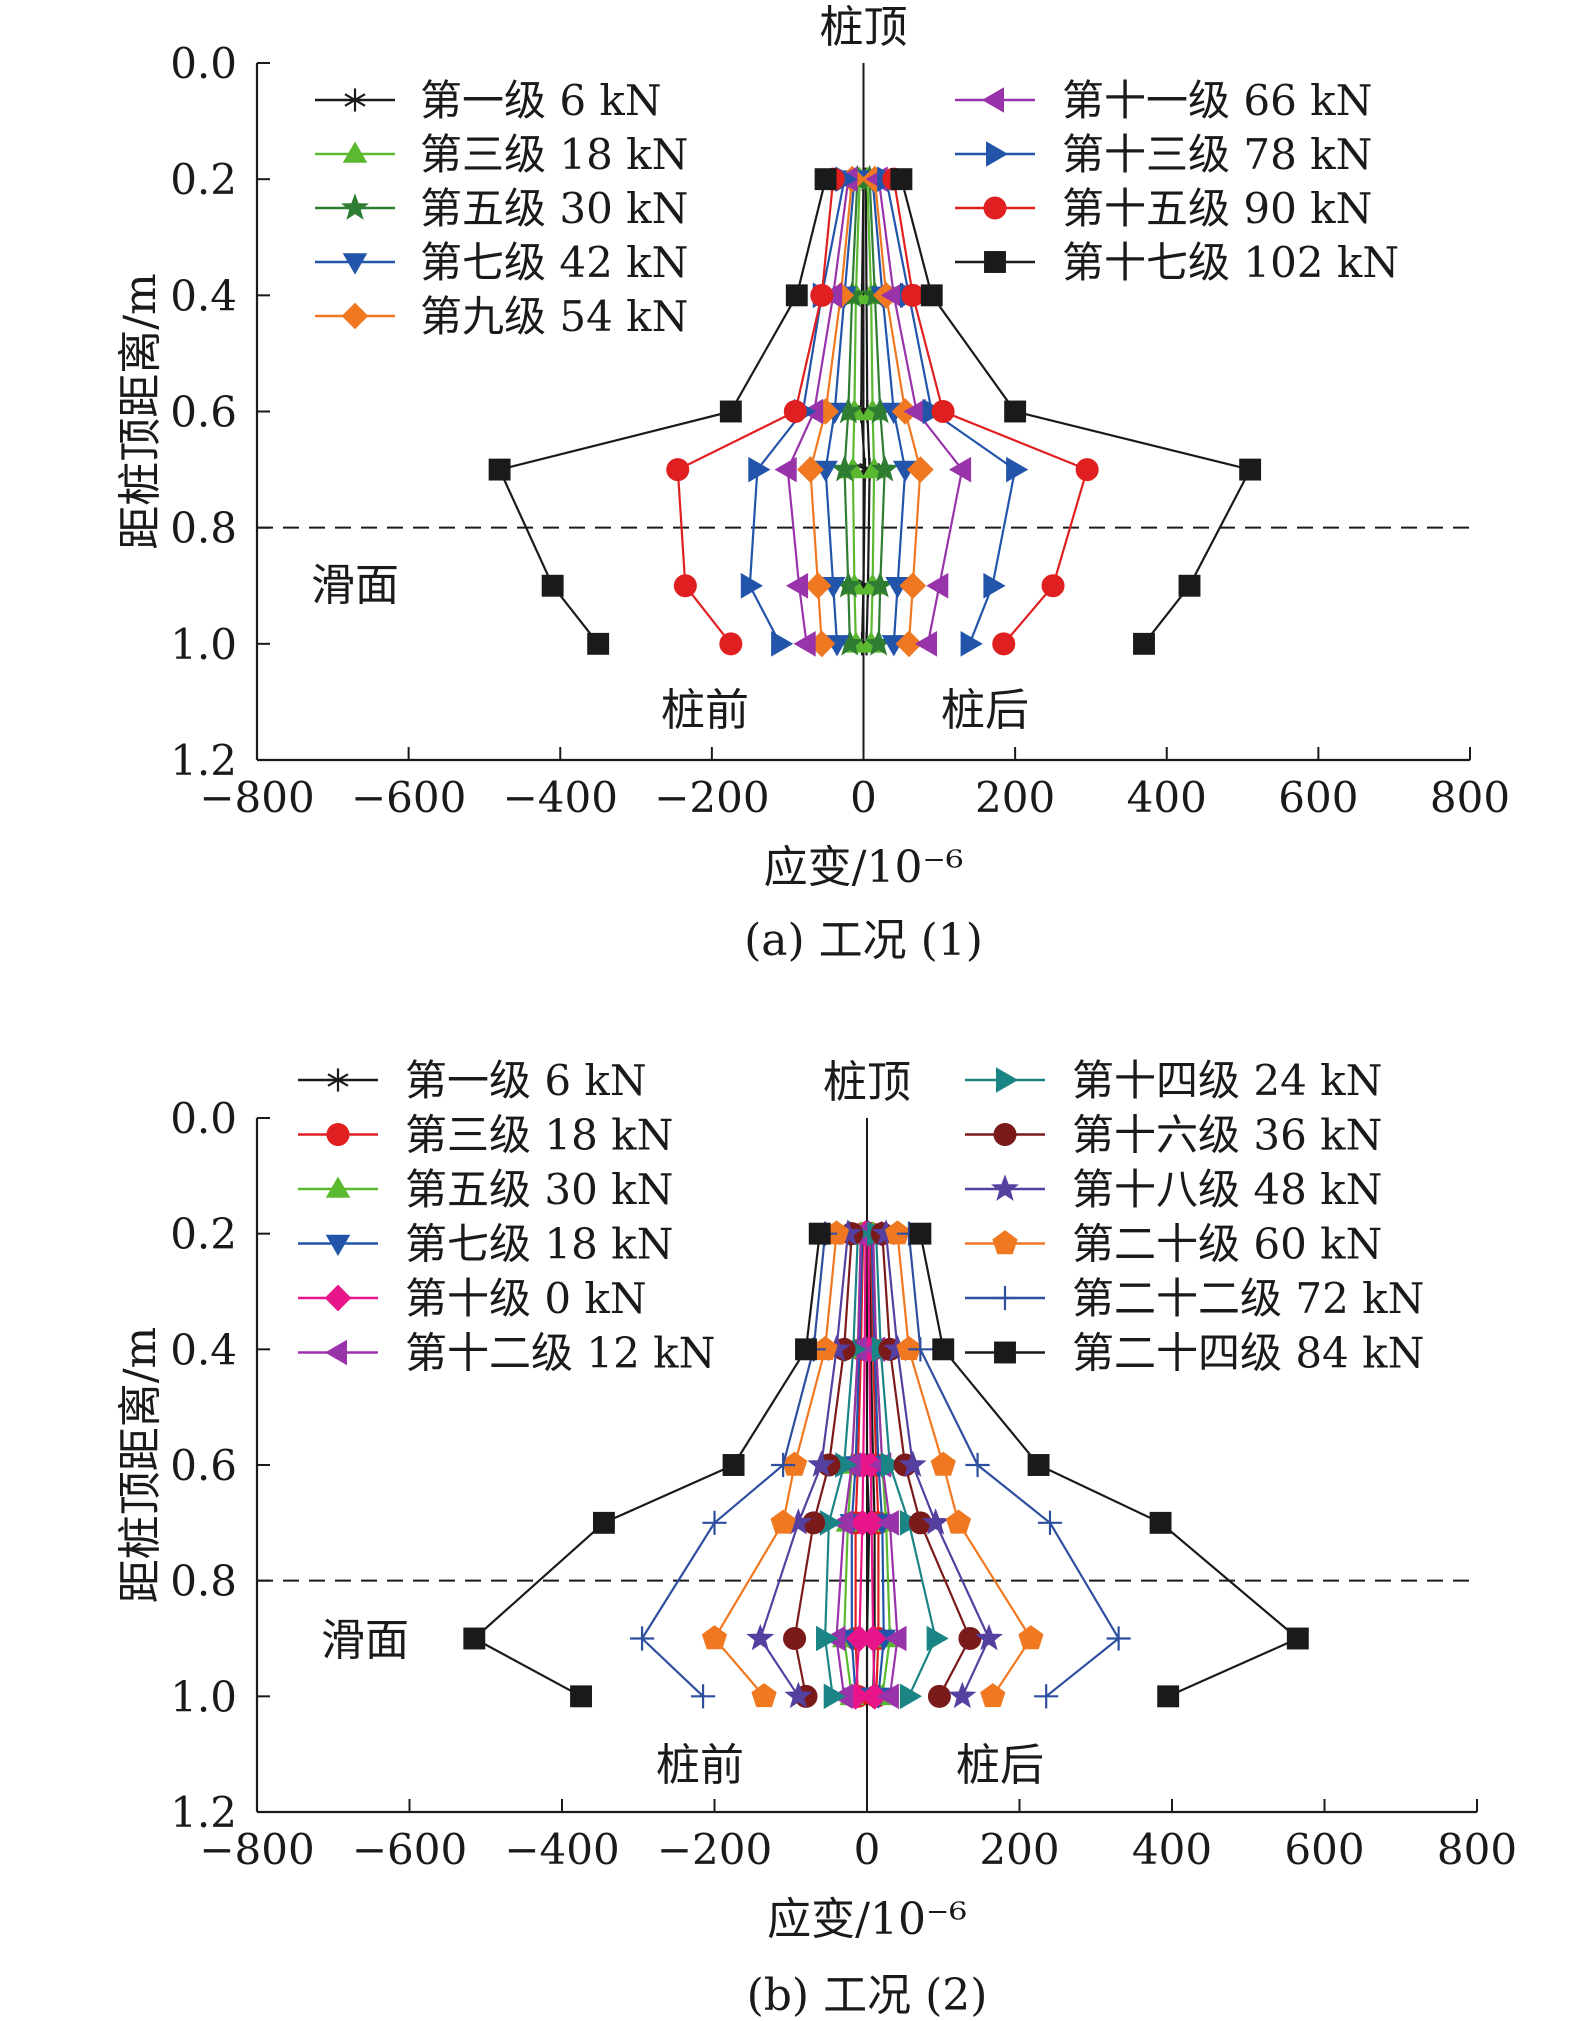 The height and width of the screenshot is (2021, 1575). Describe the element at coordinates (365, 1640) in the screenshot. I see `slip-surface-label: 滑面` at that location.